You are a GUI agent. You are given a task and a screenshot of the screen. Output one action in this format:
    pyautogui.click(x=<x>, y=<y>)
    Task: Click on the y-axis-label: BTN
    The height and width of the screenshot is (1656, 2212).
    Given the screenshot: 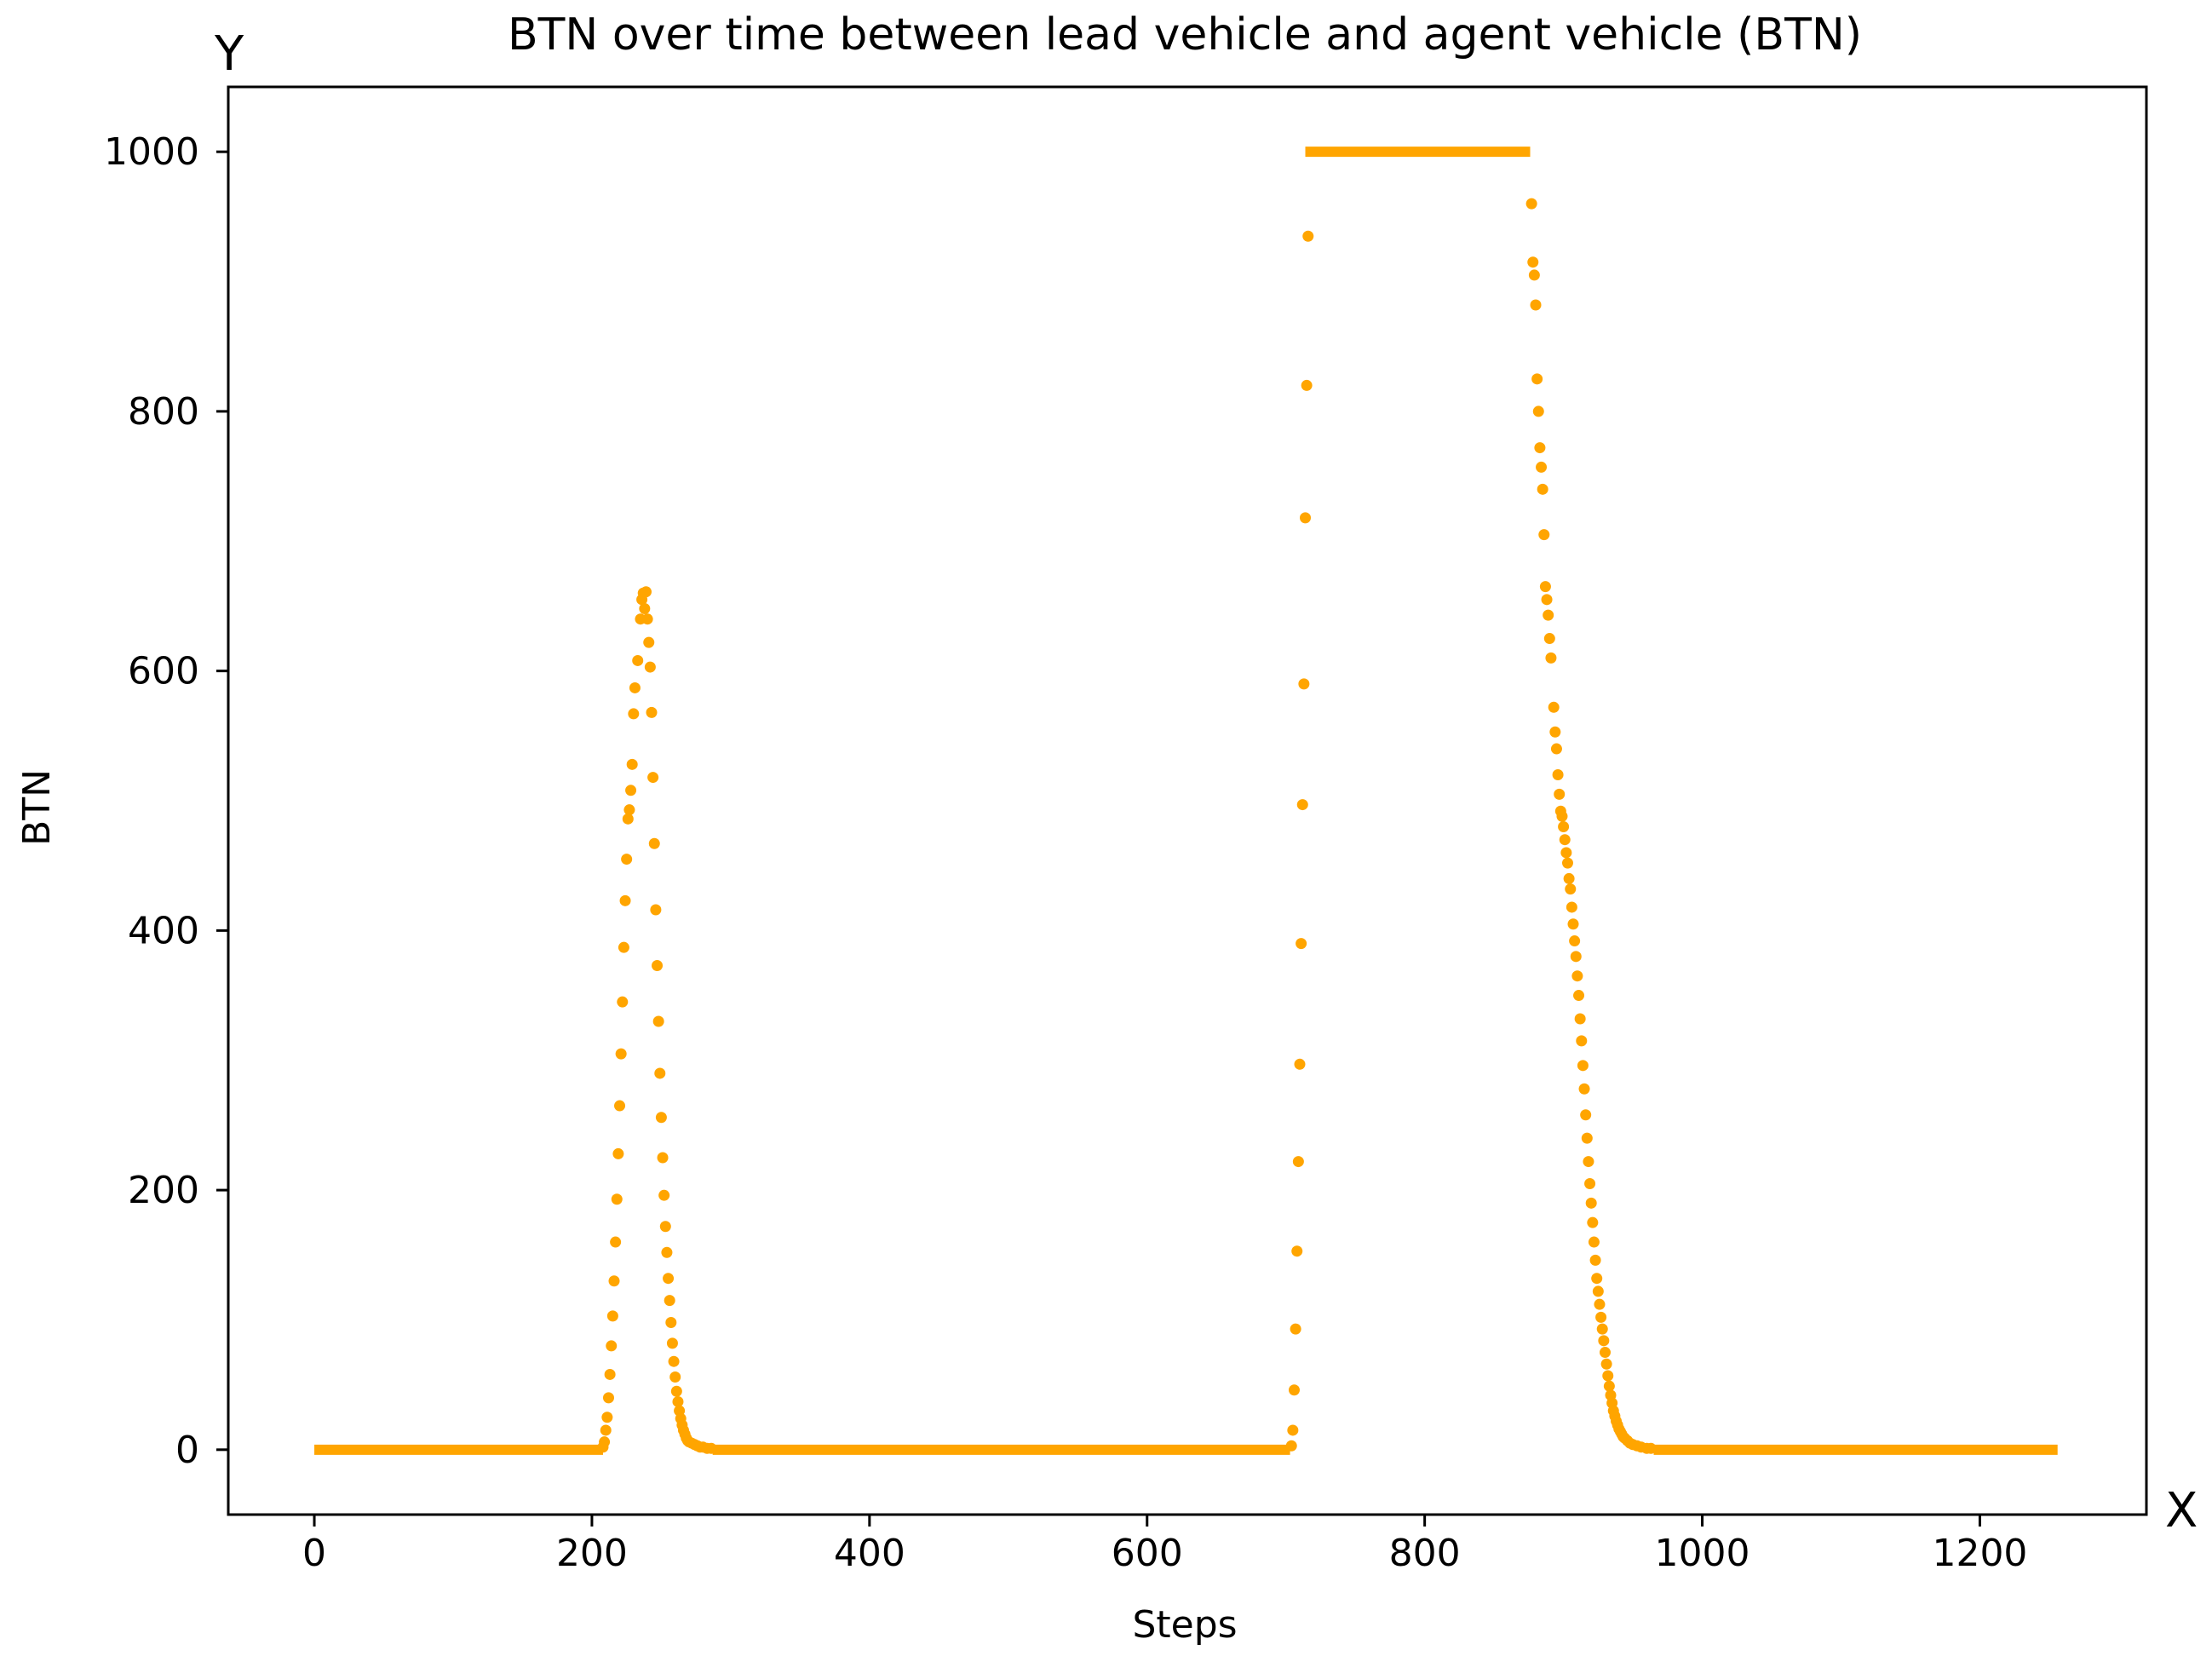 What is the action you would take?
    pyautogui.click(x=37, y=808)
    